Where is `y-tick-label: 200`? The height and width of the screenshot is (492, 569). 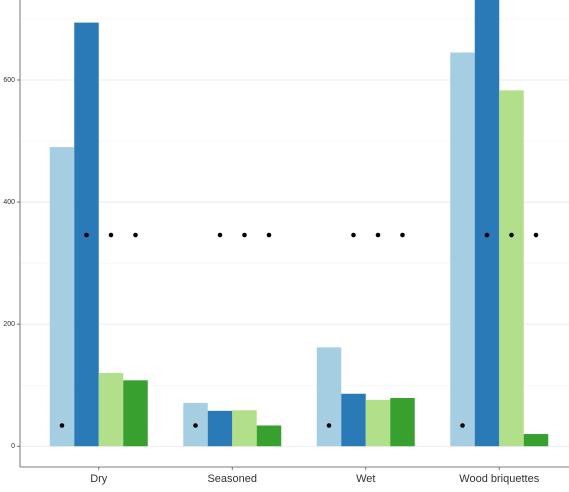
y-tick-label: 200 is located at coordinates (9, 324).